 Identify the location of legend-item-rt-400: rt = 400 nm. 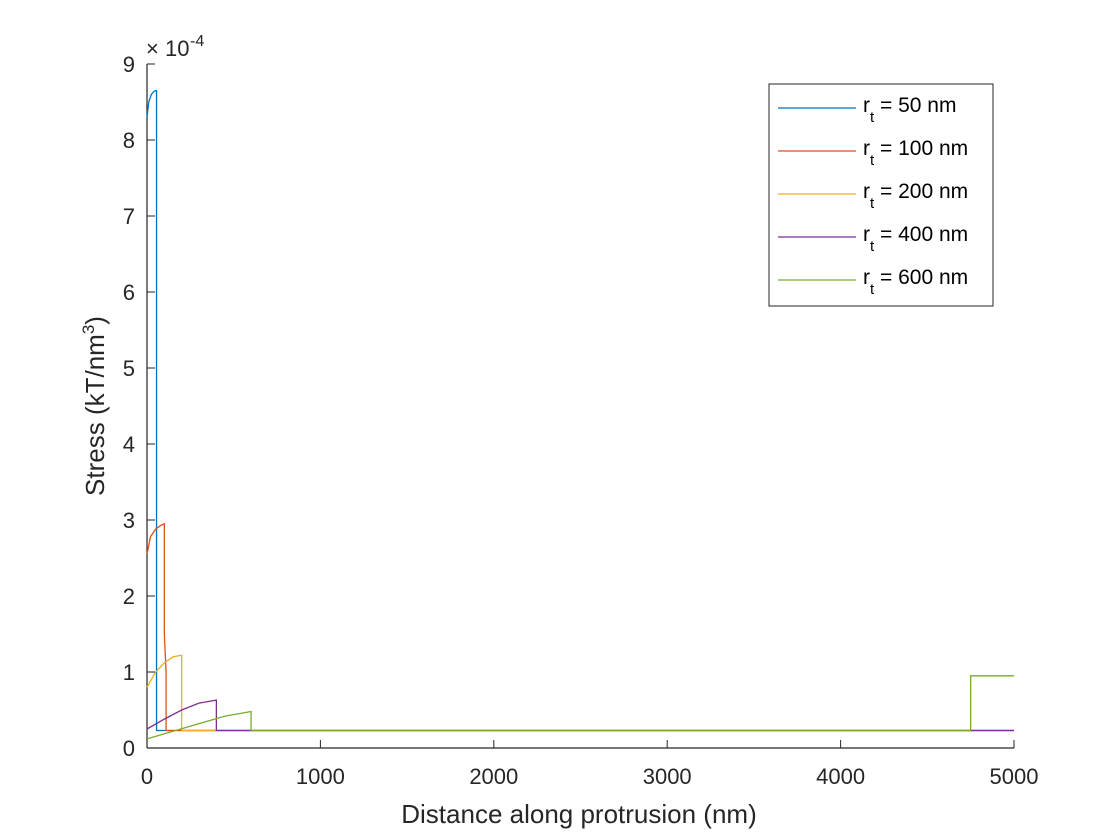
(873, 239).